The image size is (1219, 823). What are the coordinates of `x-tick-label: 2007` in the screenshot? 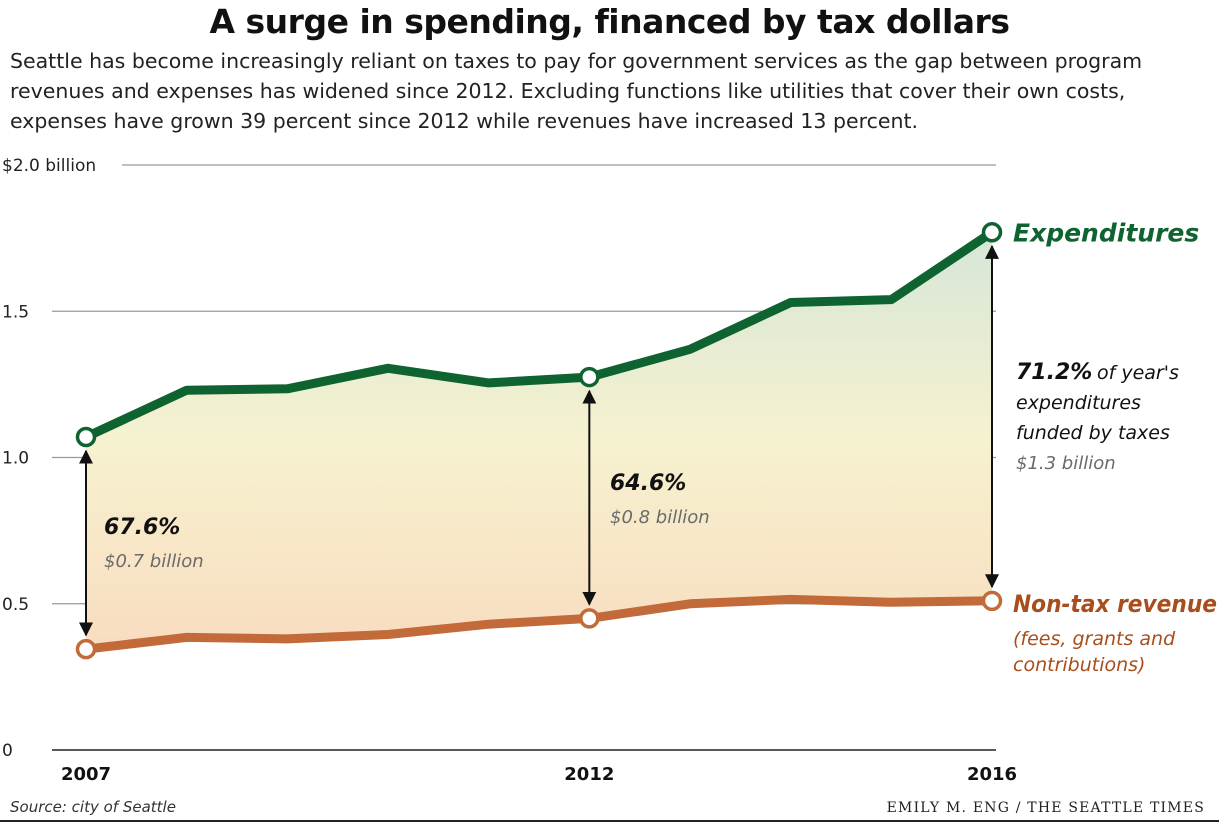 It's located at (86, 774).